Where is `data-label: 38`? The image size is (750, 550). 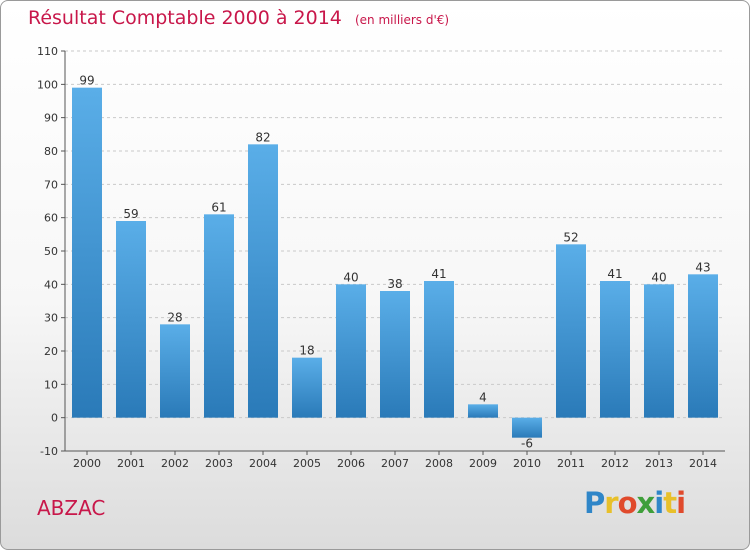 data-label: 38 is located at coordinates (394, 284).